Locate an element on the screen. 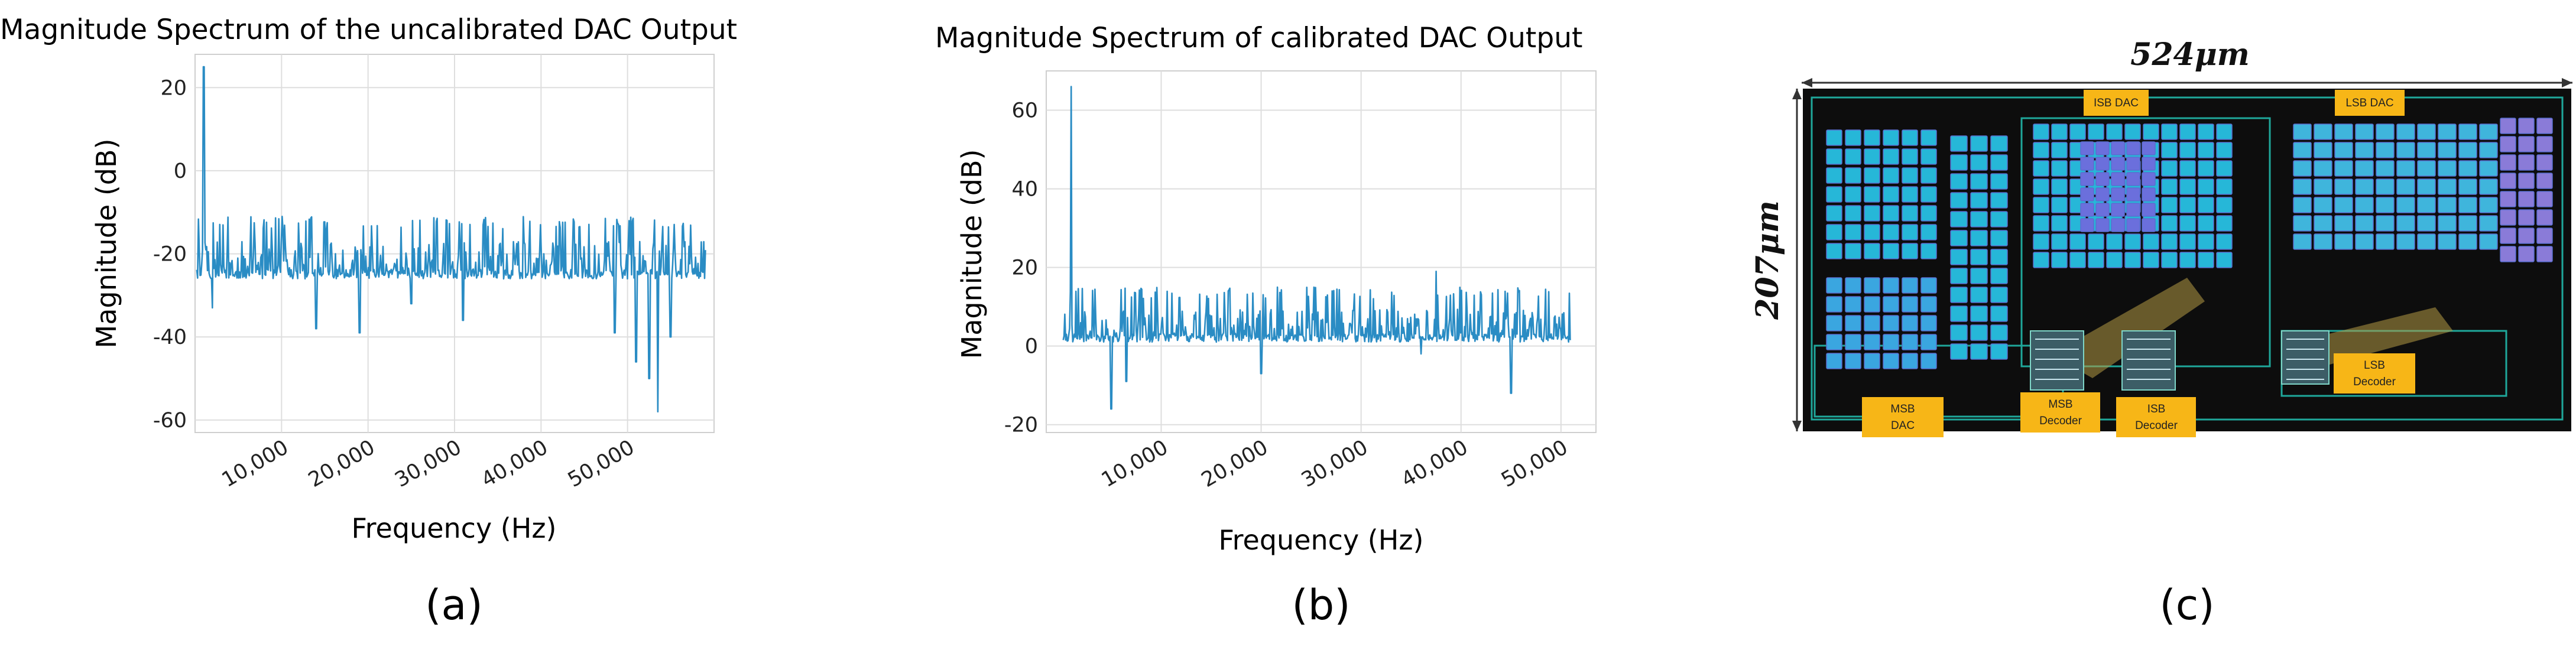  msb-decoder-tag-line1: MSB is located at coordinates (2060, 404).